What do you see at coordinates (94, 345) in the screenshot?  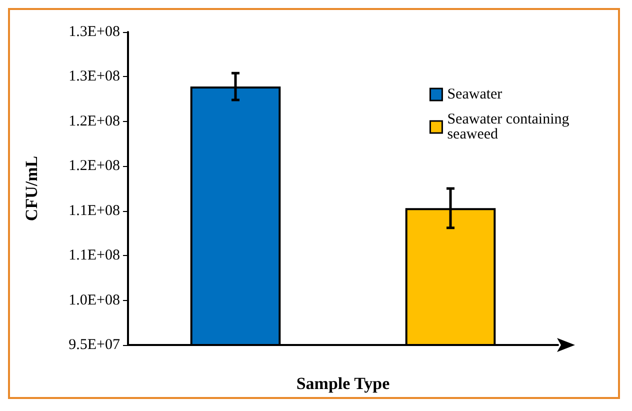 I see `y-tick-label: 9.5E+07` at bounding box center [94, 345].